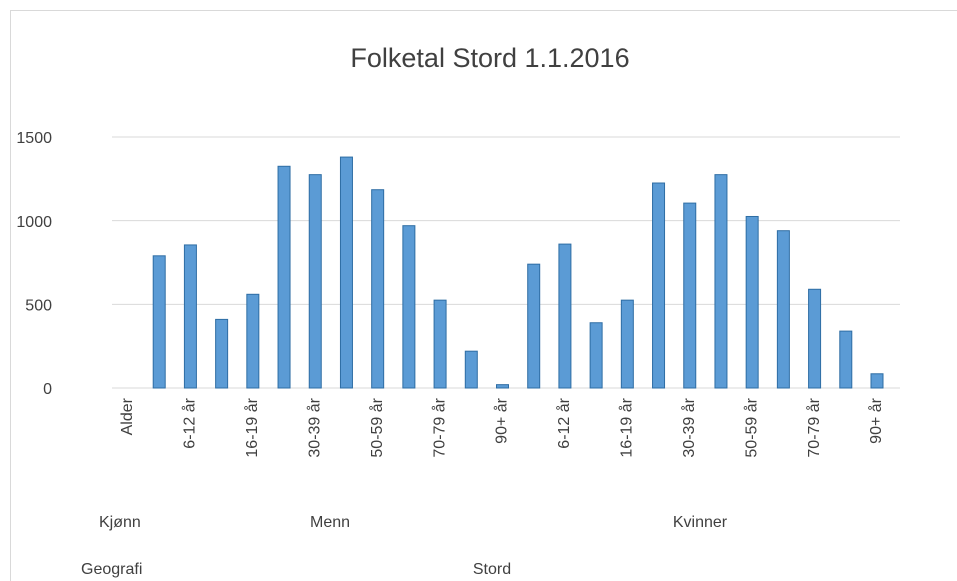 The height and width of the screenshot is (581, 957). Describe the element at coordinates (38, 306) in the screenshot. I see `y-tick-label: 500` at that location.